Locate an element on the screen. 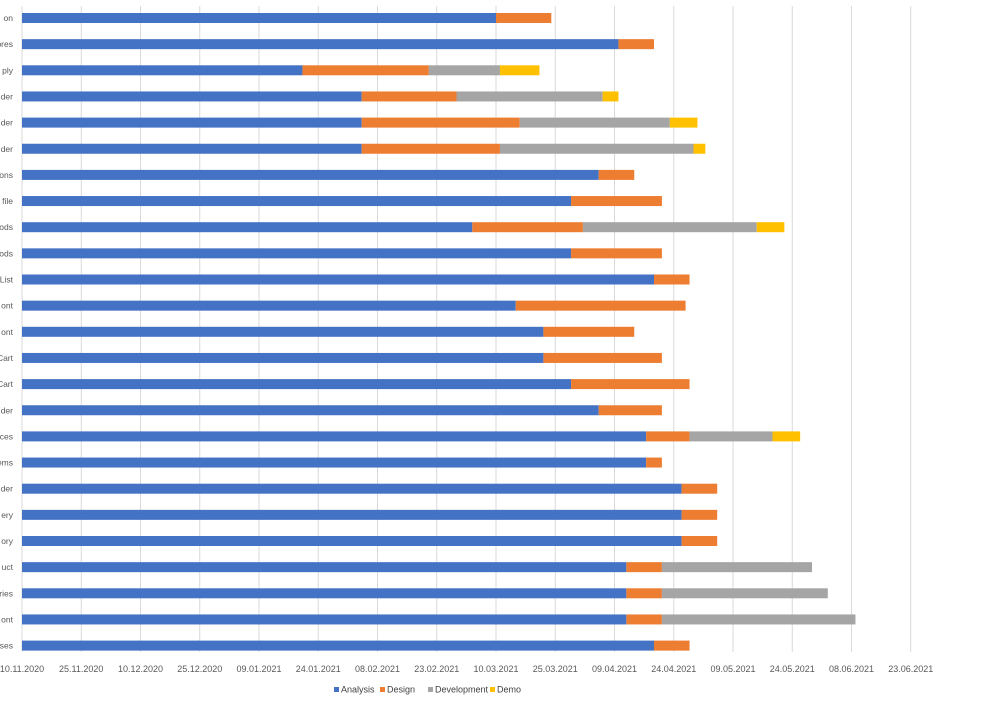 This screenshot has width=999, height=707. category-label: ses is located at coordinates (6, 646).